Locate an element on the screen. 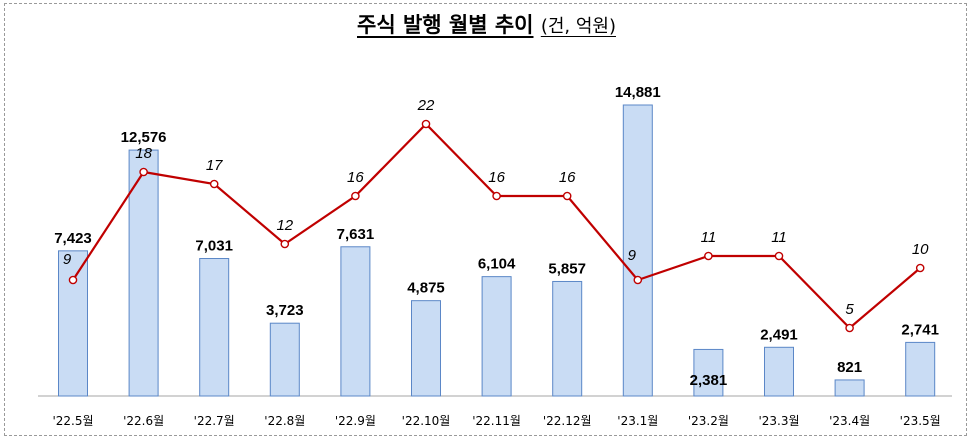 Image resolution: width=973 pixels, height=441 pixels. bar-label-1: 12,576 is located at coordinates (144, 137).